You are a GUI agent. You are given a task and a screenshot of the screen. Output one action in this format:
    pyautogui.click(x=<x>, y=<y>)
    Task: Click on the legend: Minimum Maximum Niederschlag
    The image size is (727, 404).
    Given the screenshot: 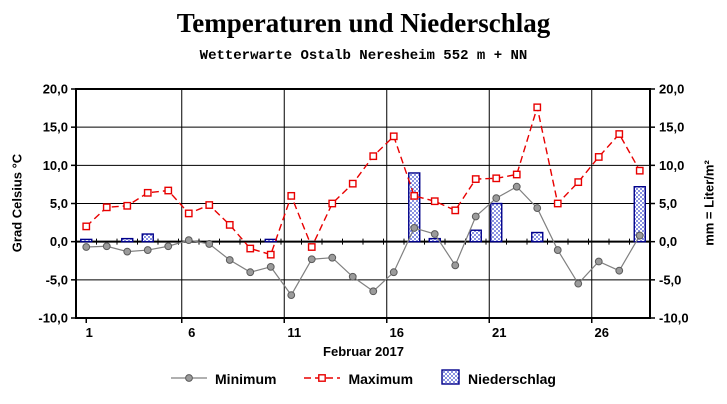 What is the action you would take?
    pyautogui.click(x=363, y=378)
    